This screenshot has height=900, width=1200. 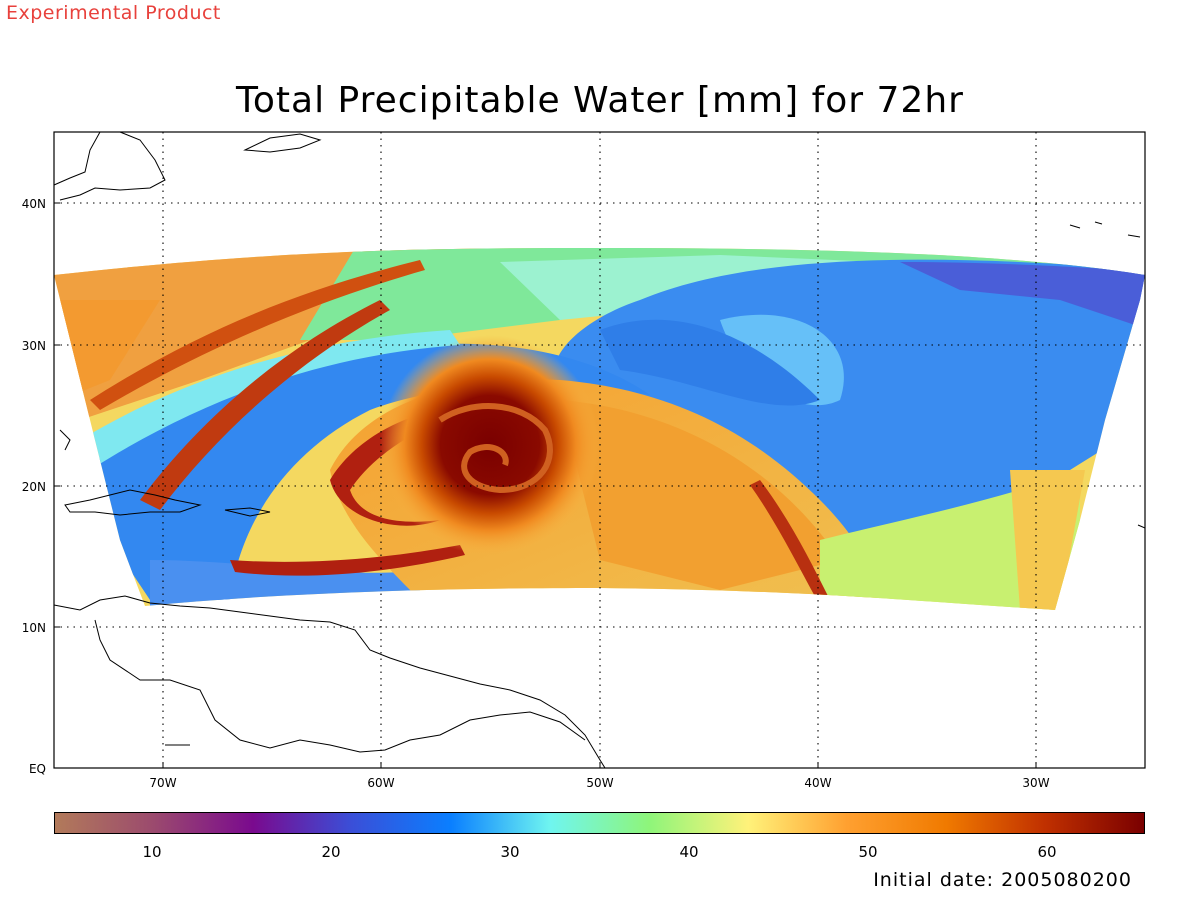 What do you see at coordinates (817, 783) in the screenshot?
I see `lon-label-40w: 40W` at bounding box center [817, 783].